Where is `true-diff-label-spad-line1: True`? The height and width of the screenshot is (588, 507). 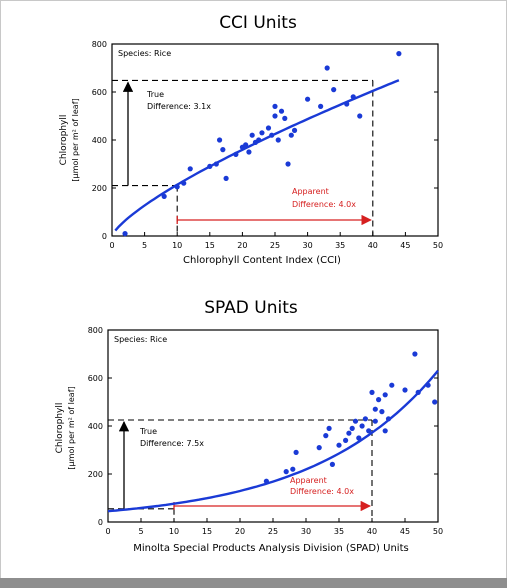
true-diff-label-spad-line1: True is located at coordinates (148, 431).